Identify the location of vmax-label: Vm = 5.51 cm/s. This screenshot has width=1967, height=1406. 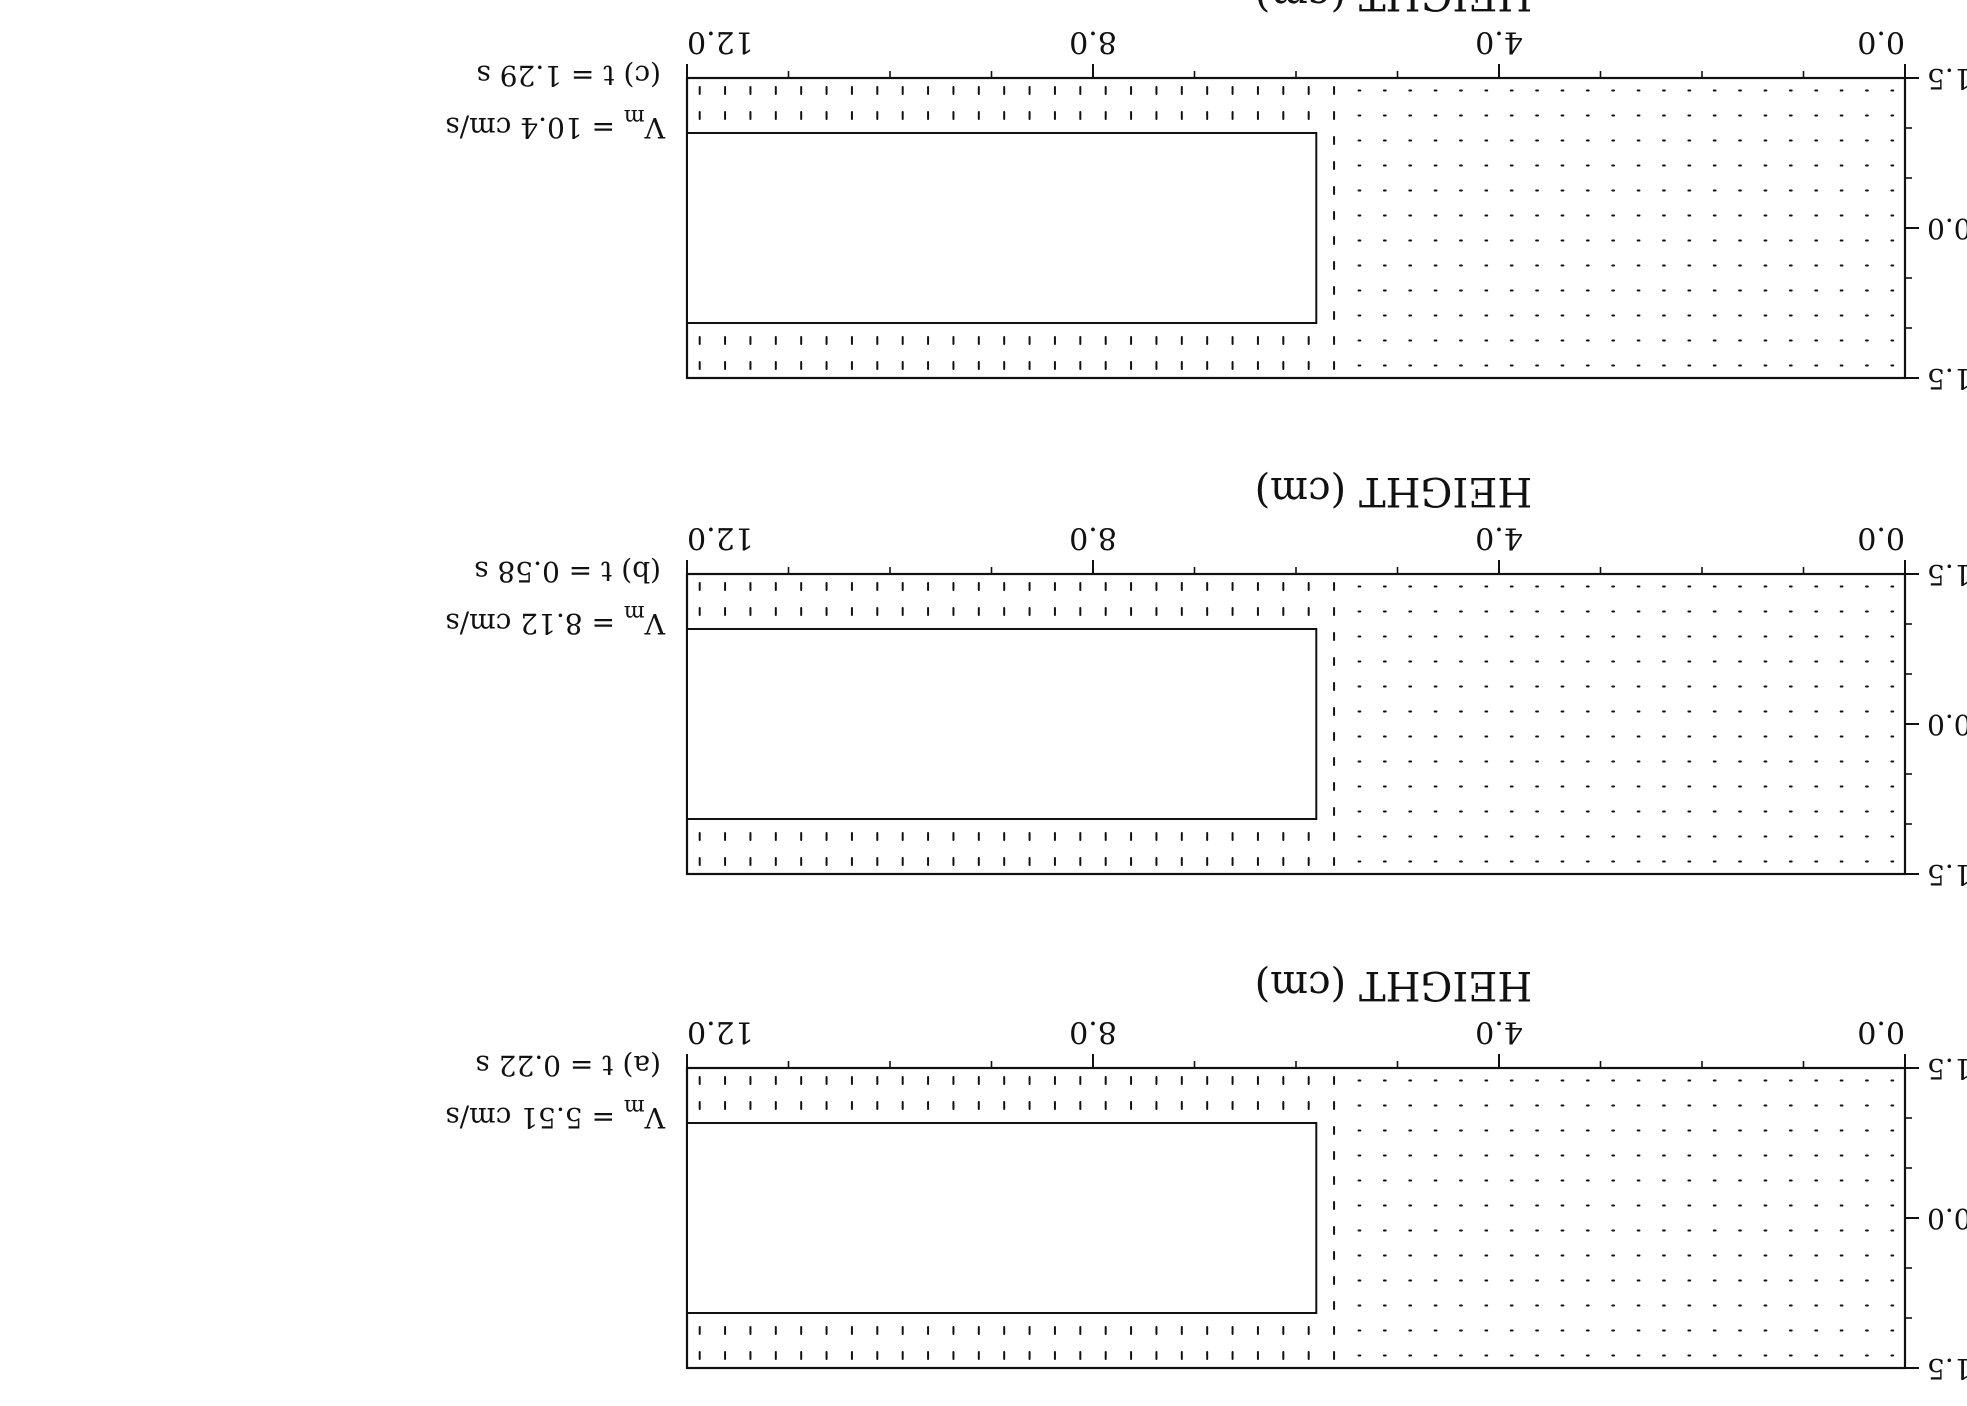
(555, 1114).